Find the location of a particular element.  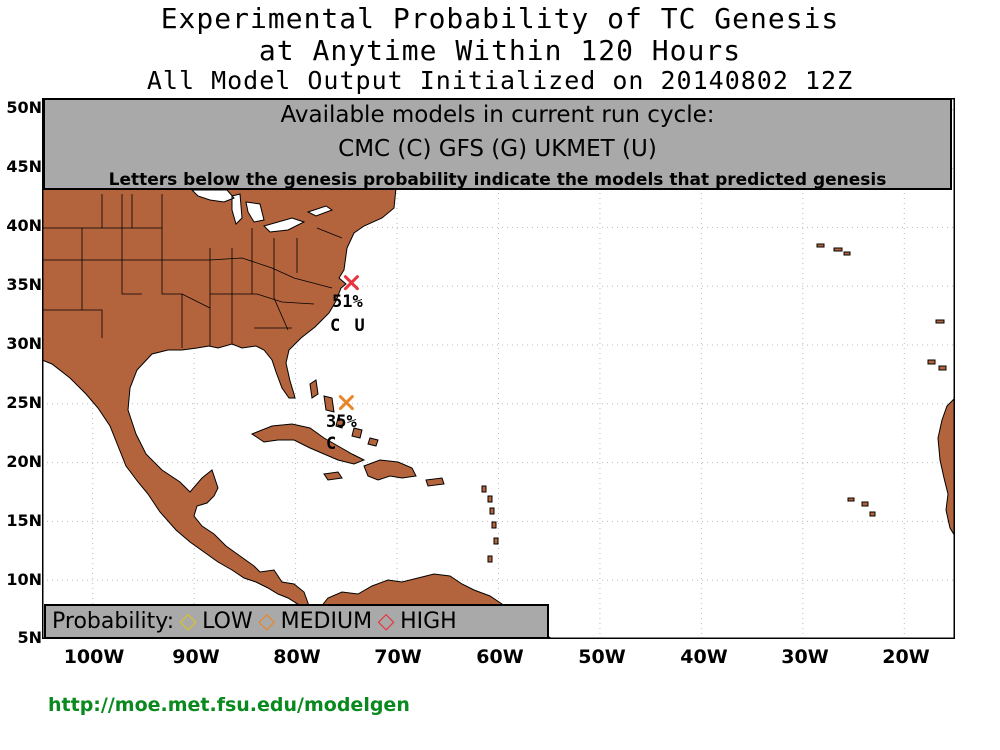

state-borders is located at coordinates (192, 271).